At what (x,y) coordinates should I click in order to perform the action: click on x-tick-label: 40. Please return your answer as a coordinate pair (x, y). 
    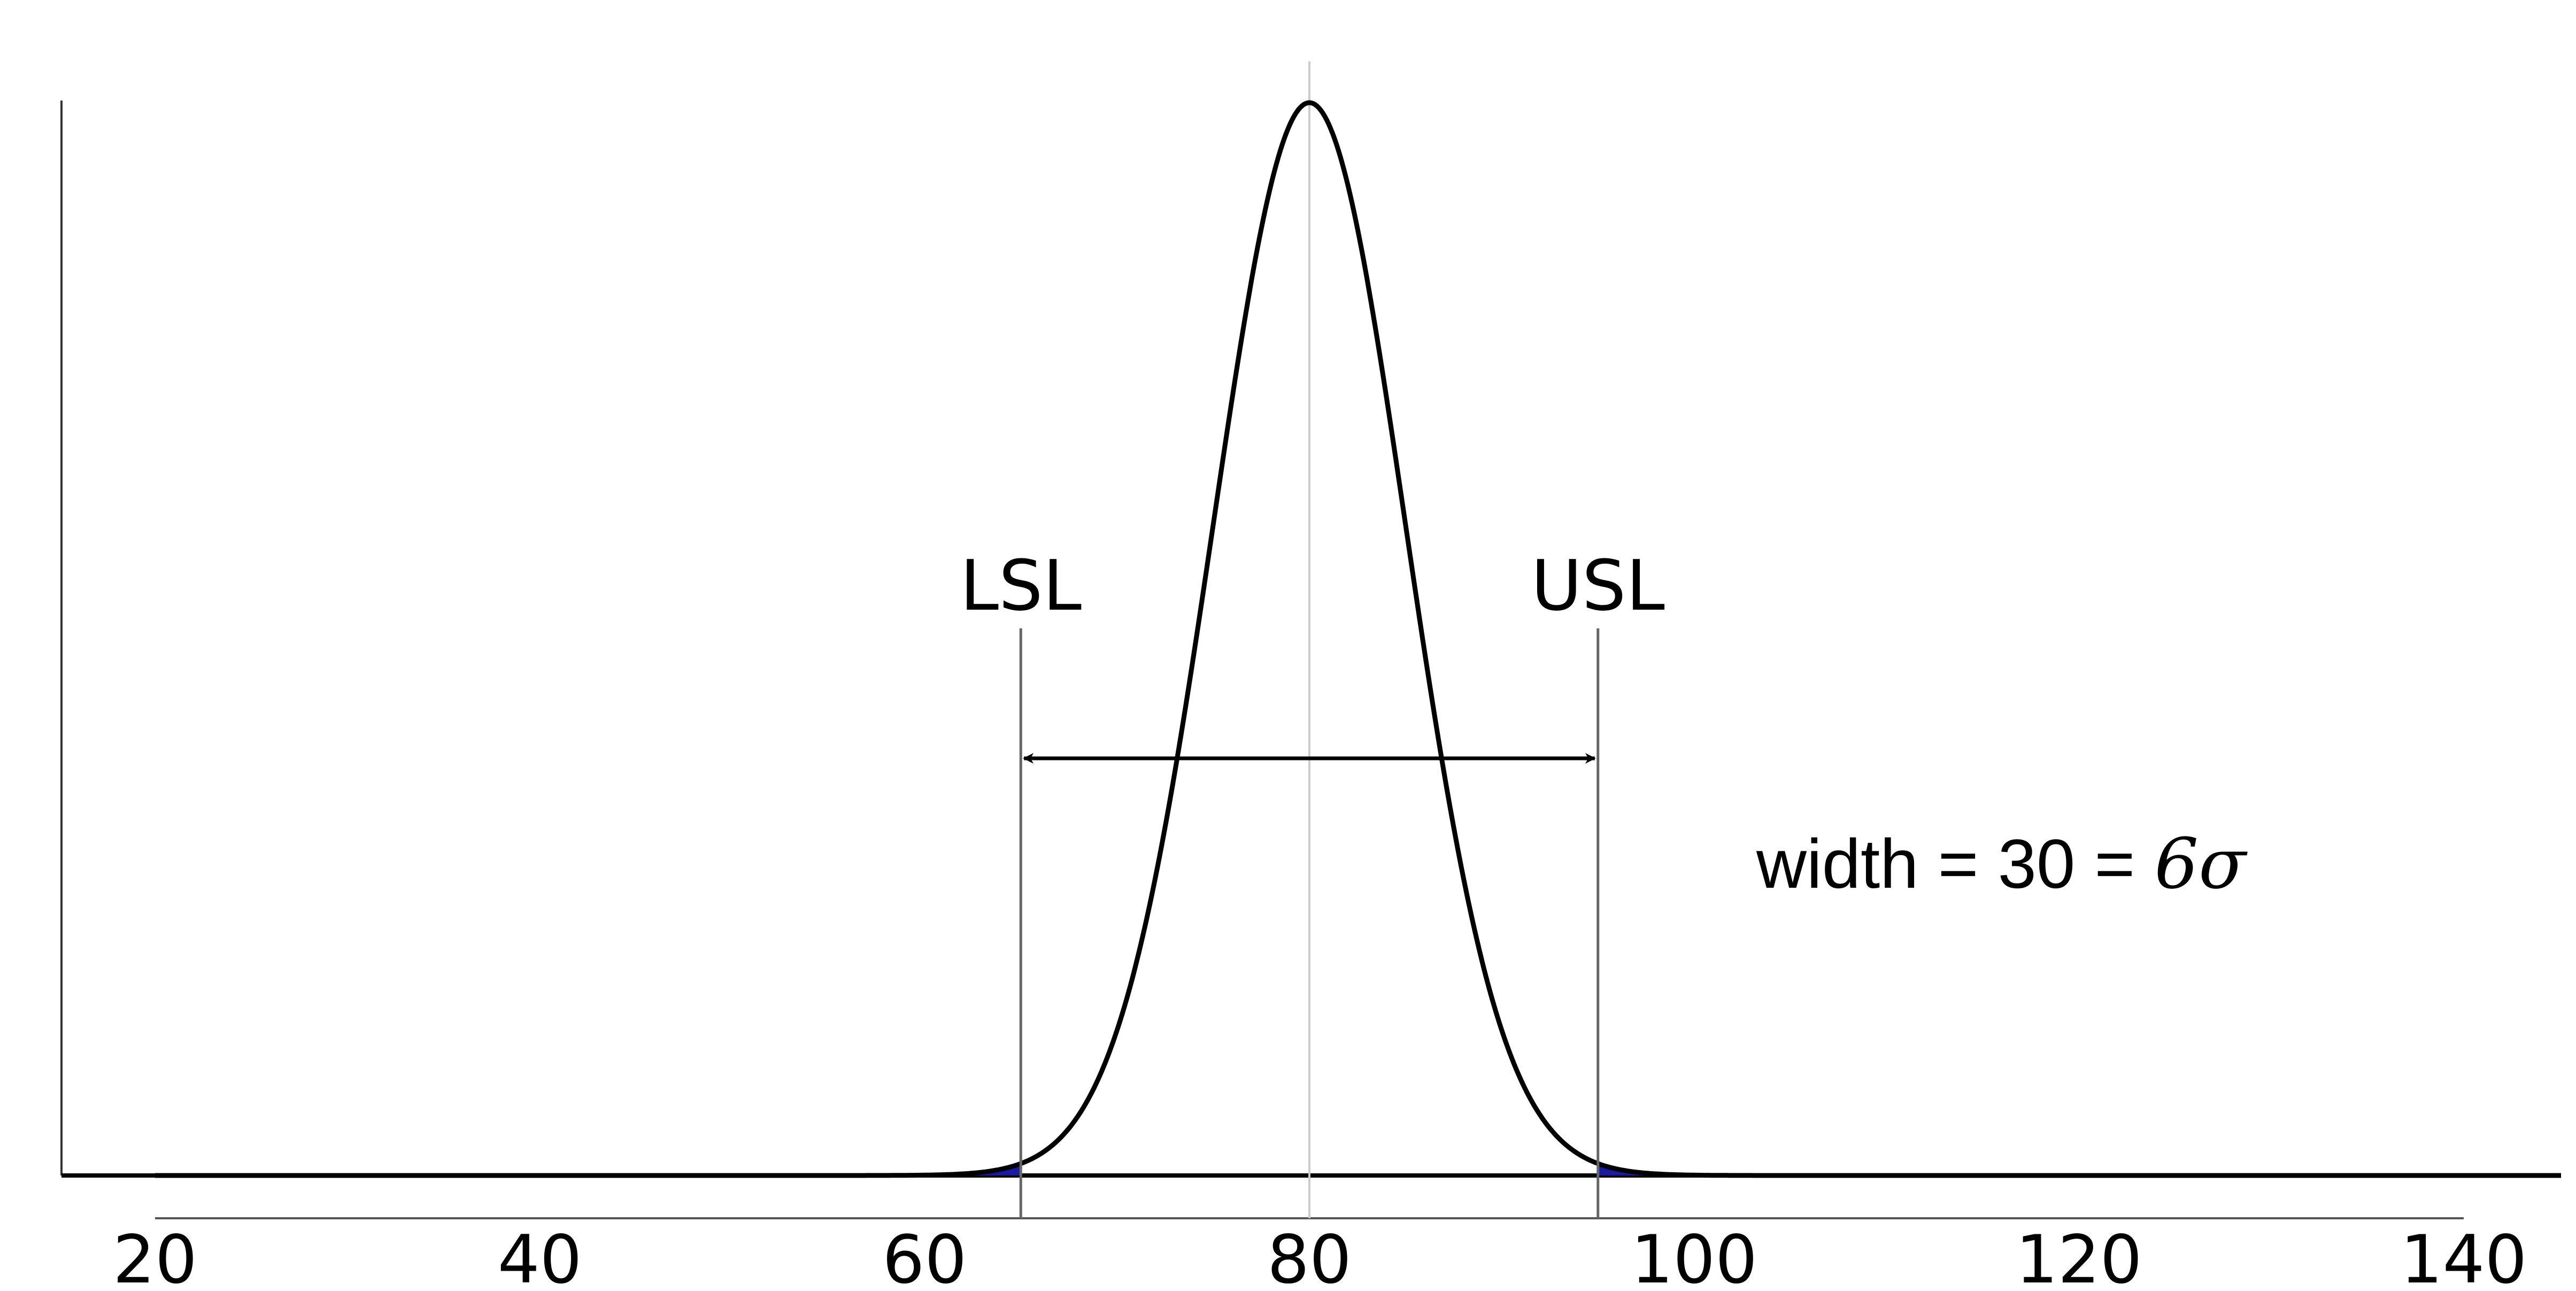
    Looking at the image, I should click on (540, 1254).